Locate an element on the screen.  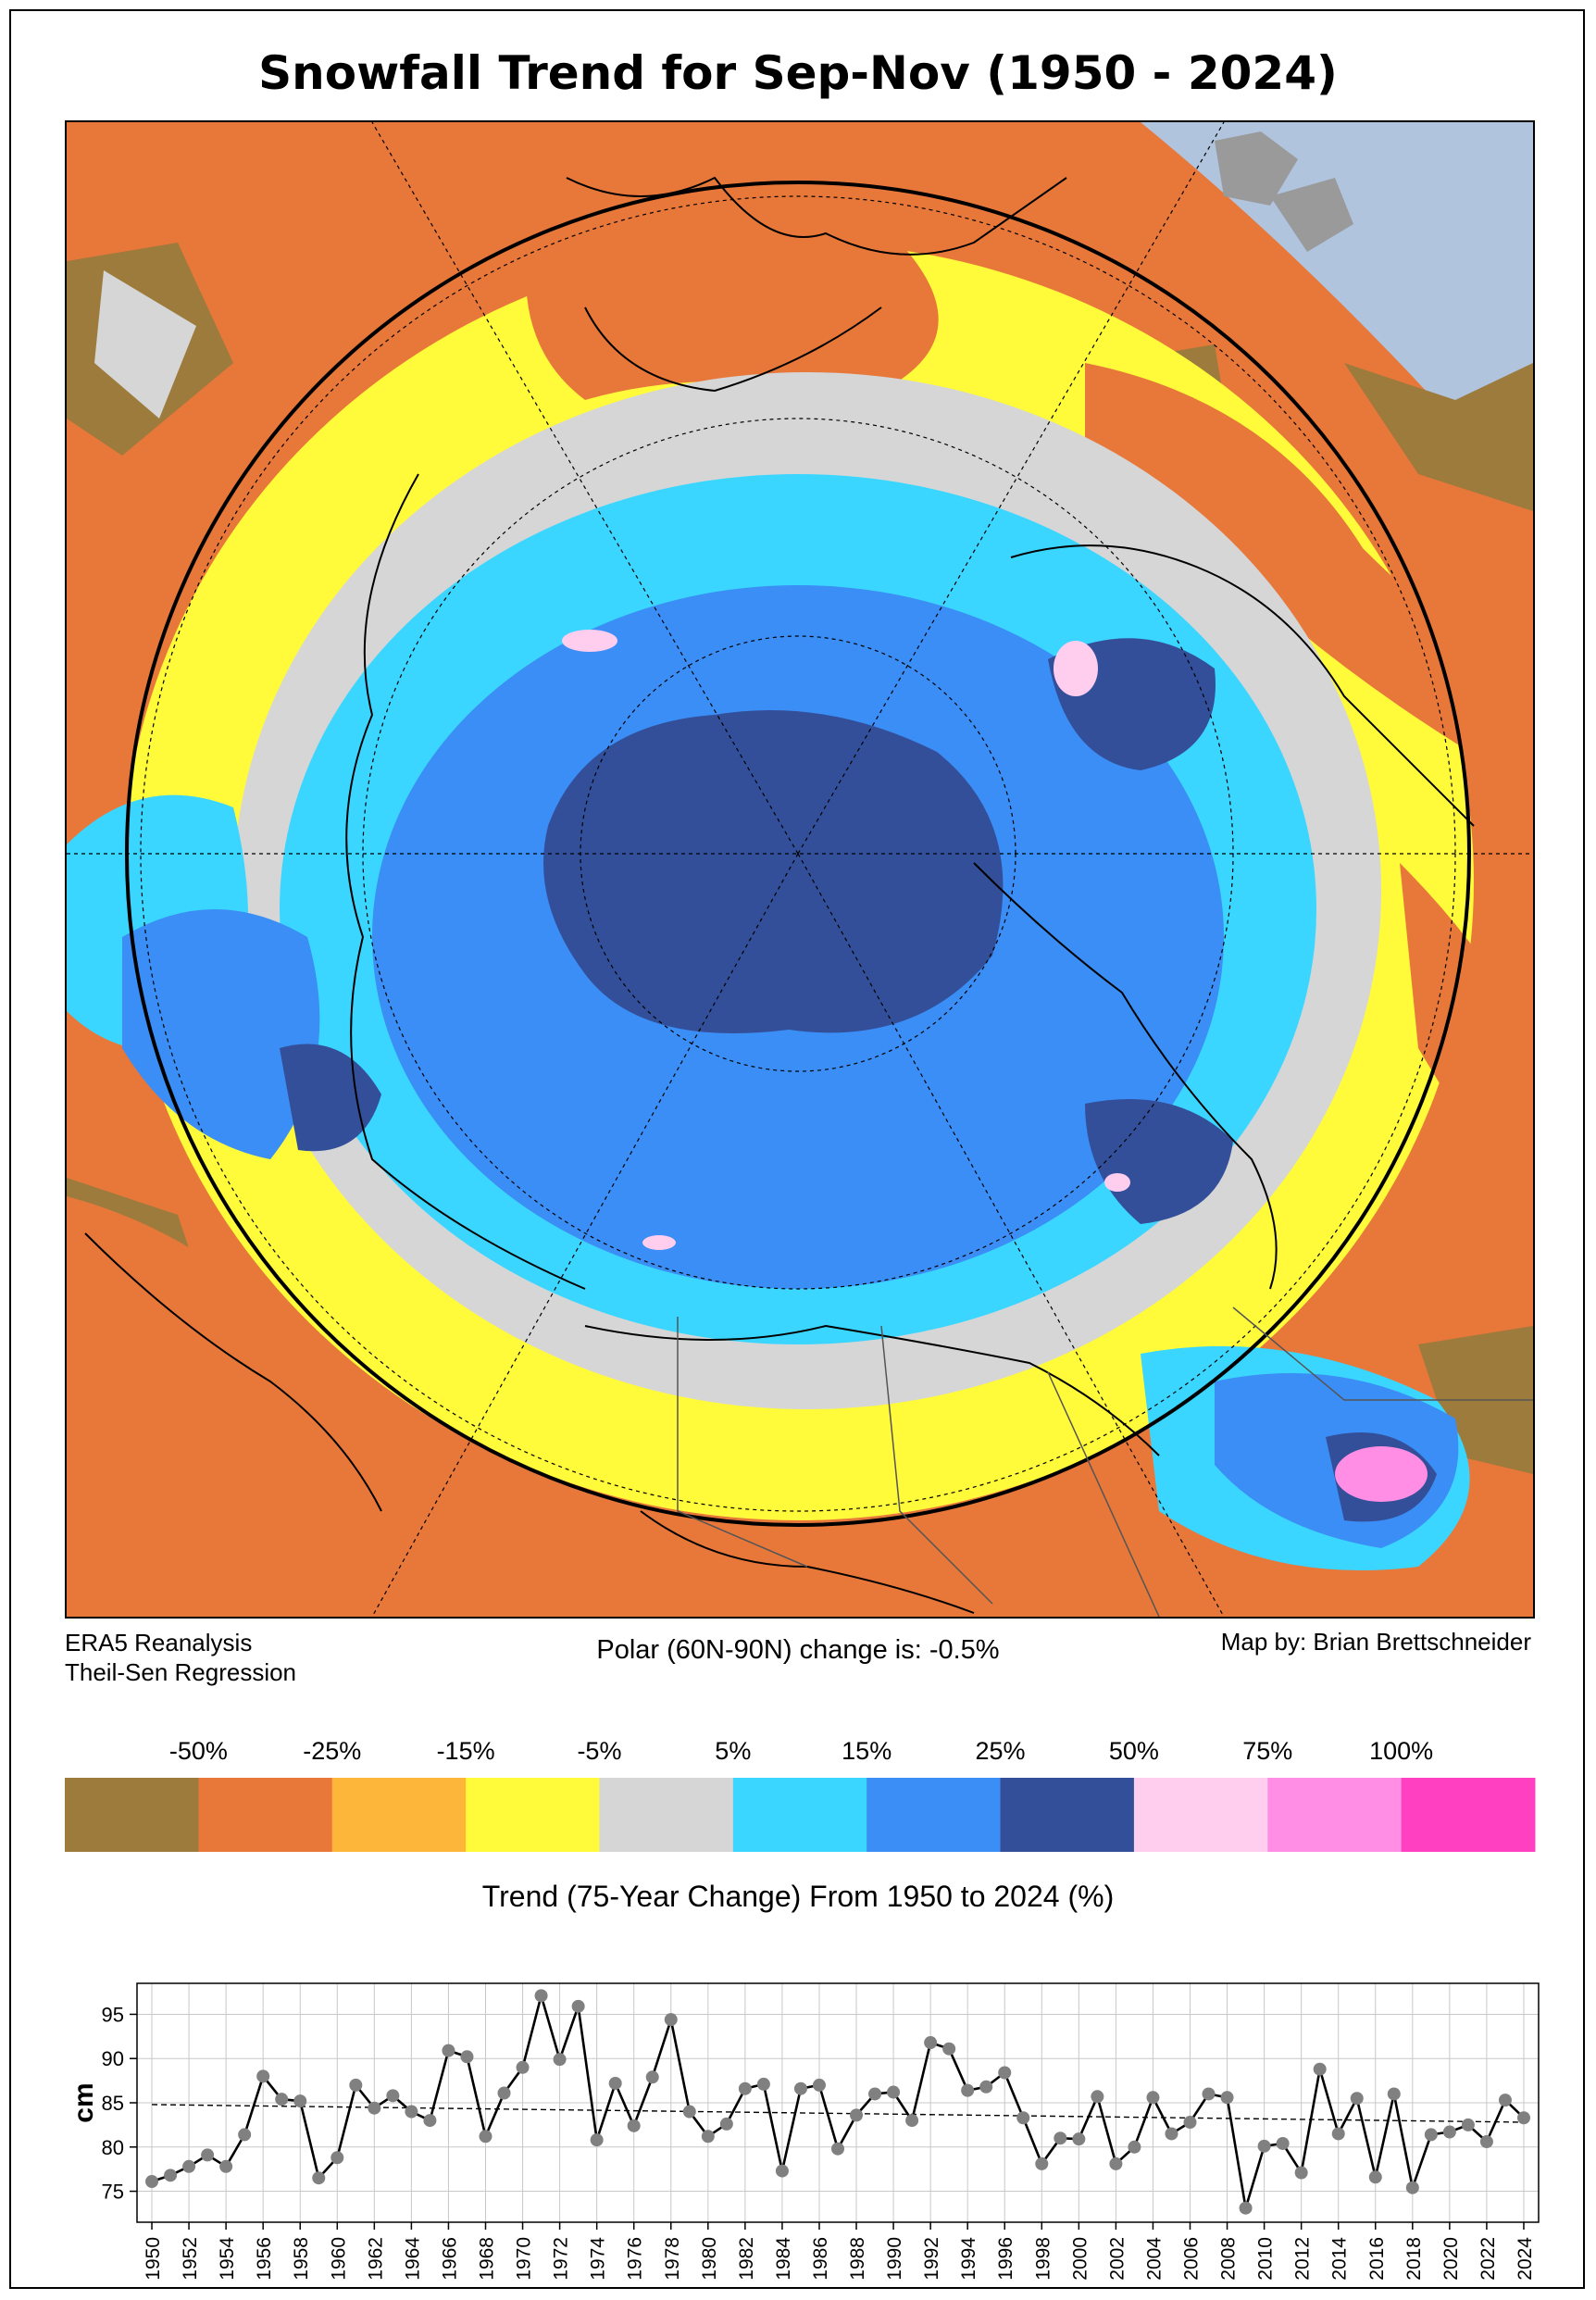
x-tick-label: 1988 is located at coordinates (857, 2259).